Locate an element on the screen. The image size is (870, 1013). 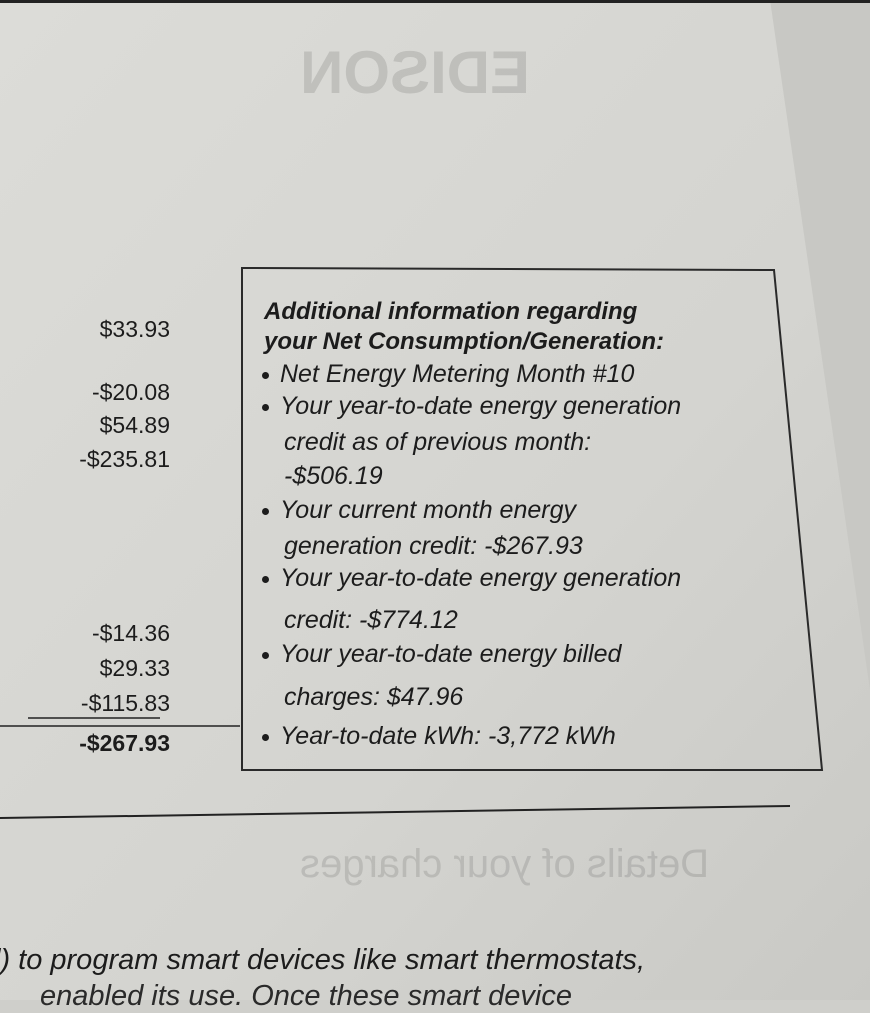
info-line-text: Your current month energy is located at coordinates (428, 510).